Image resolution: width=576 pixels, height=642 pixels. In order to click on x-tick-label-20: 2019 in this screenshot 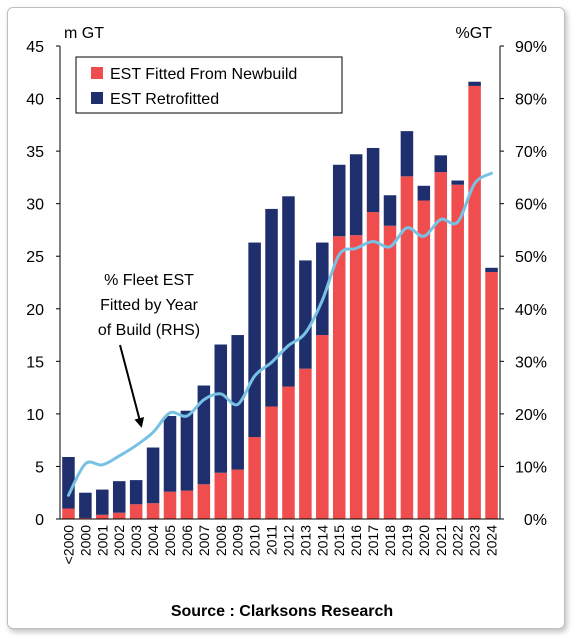, I will do `click(407, 540)`.